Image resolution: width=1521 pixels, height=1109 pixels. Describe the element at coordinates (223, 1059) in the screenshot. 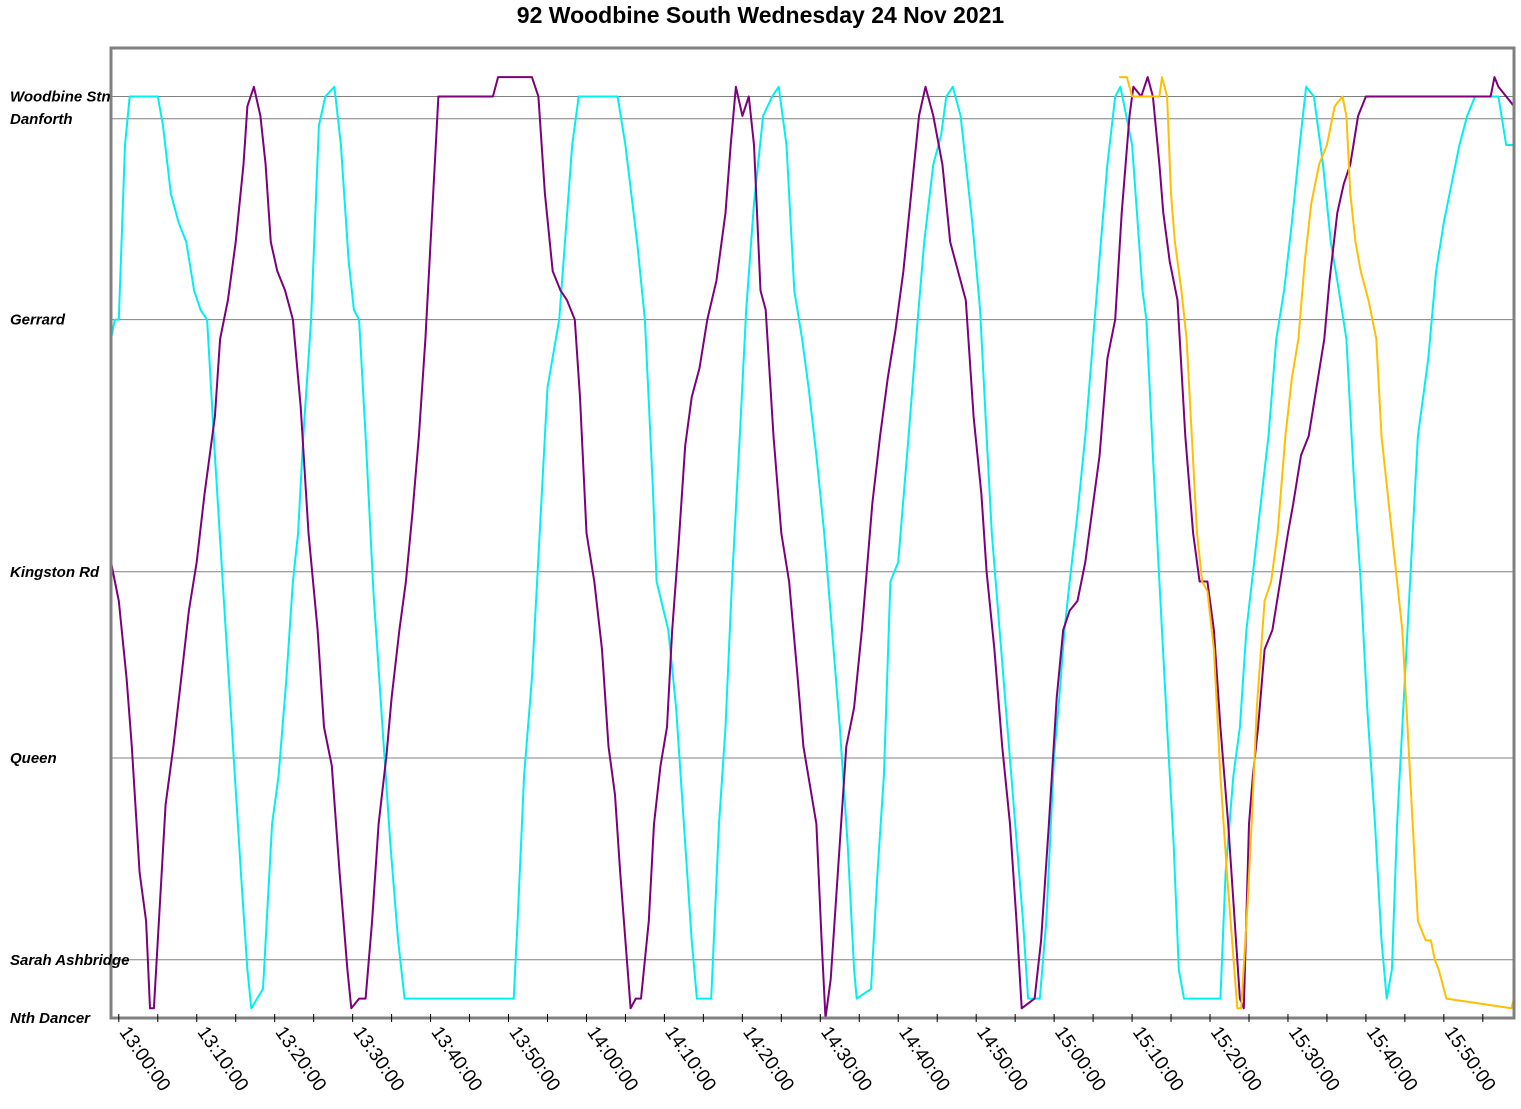

I see `x-tick-label: 13:10:00` at that location.